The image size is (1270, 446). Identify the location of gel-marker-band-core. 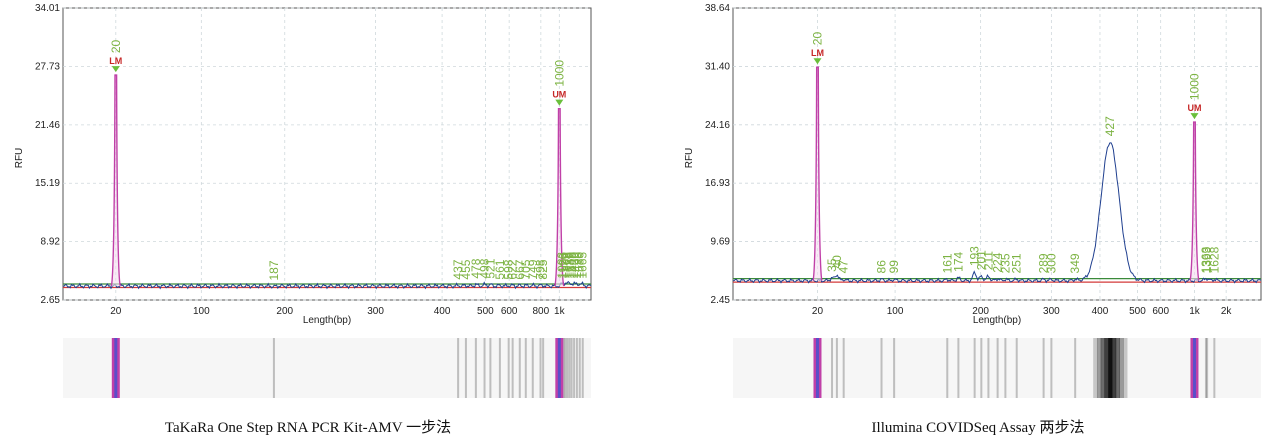
(559, 368).